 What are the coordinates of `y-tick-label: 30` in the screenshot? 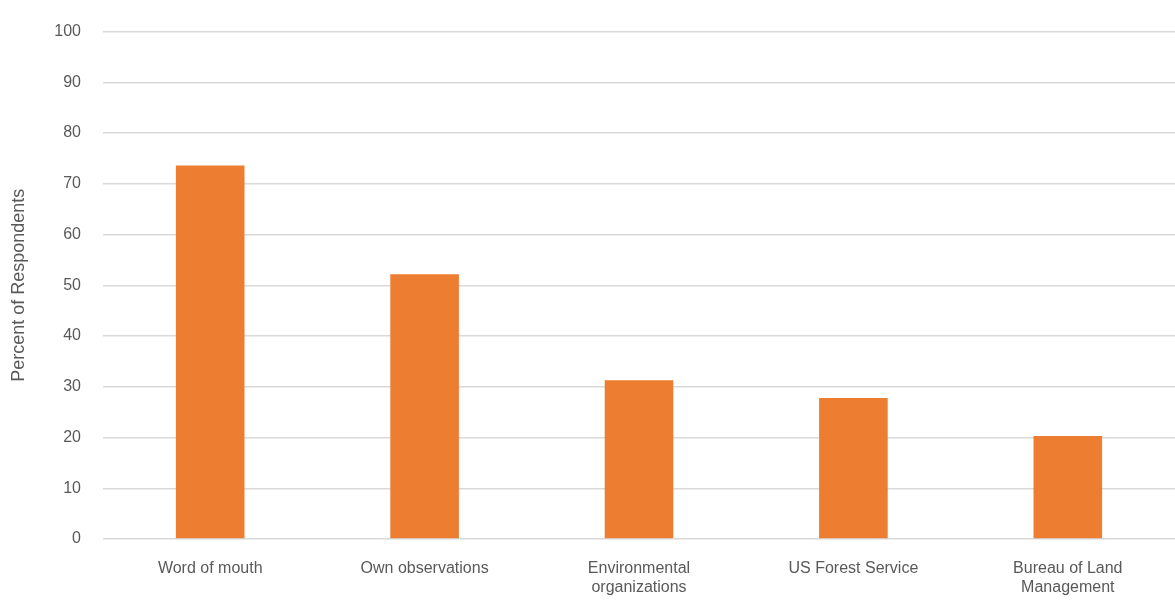 It's located at (72, 386).